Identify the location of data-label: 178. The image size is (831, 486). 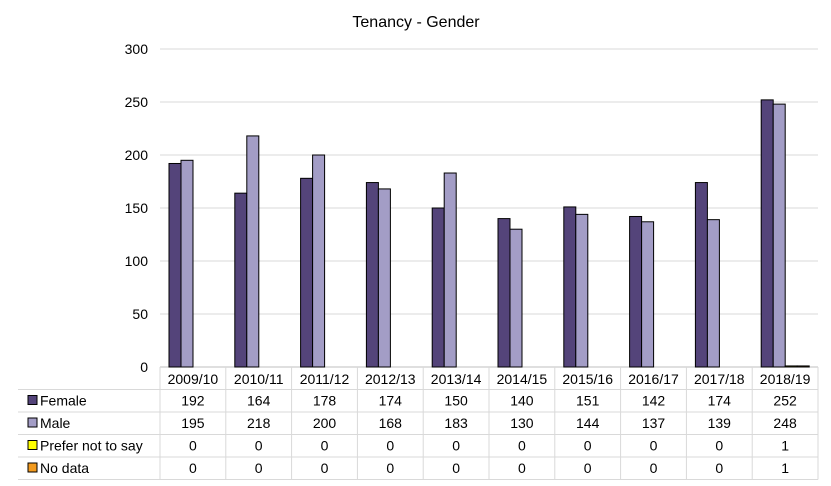
(325, 401).